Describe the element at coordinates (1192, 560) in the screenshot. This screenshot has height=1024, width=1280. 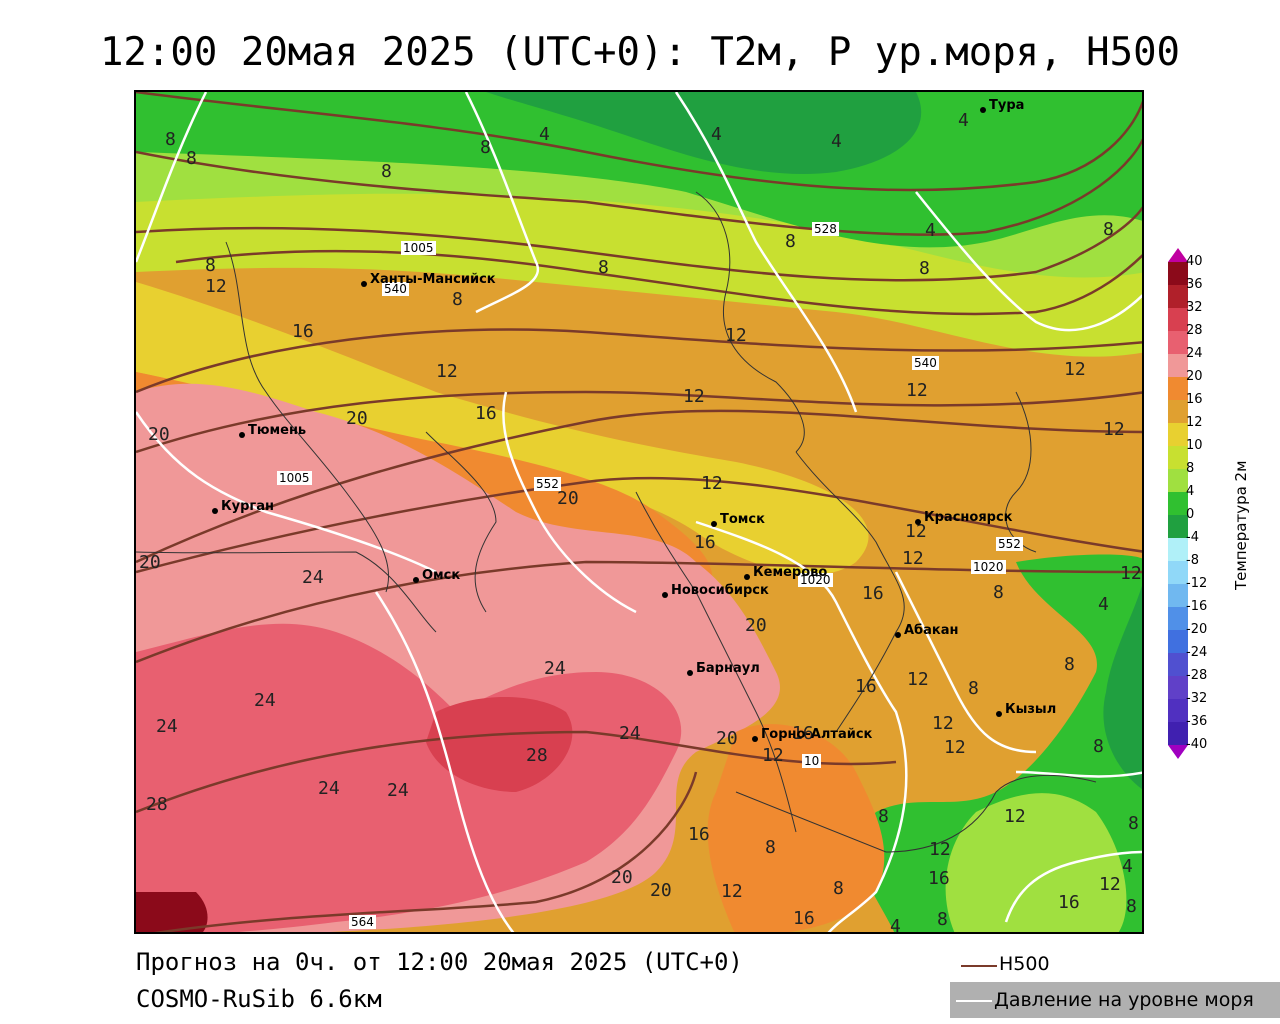
I see `colorbar-tick-label: -8` at that location.